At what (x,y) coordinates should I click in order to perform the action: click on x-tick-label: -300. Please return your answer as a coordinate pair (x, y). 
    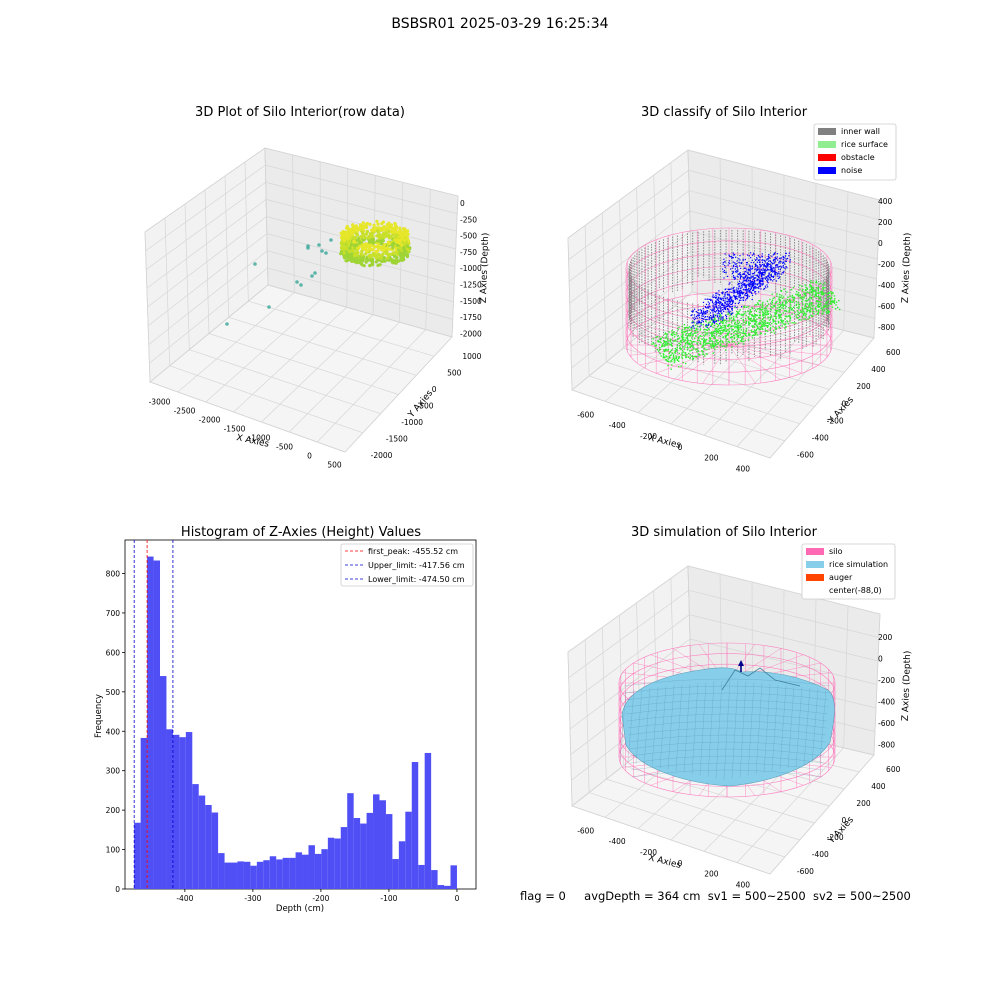
    Looking at the image, I should click on (252, 898).